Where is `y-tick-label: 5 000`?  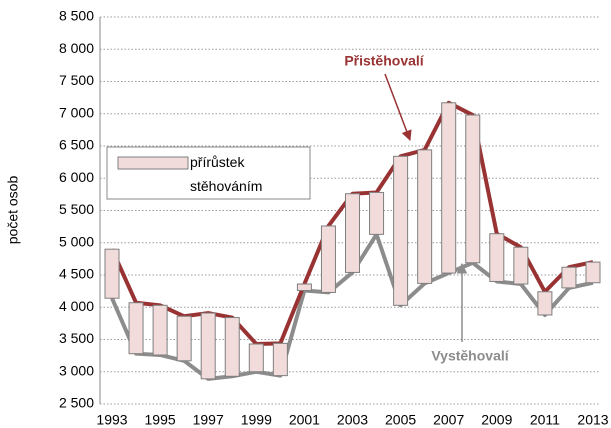 y-tick-label: 5 000 is located at coordinates (76, 241).